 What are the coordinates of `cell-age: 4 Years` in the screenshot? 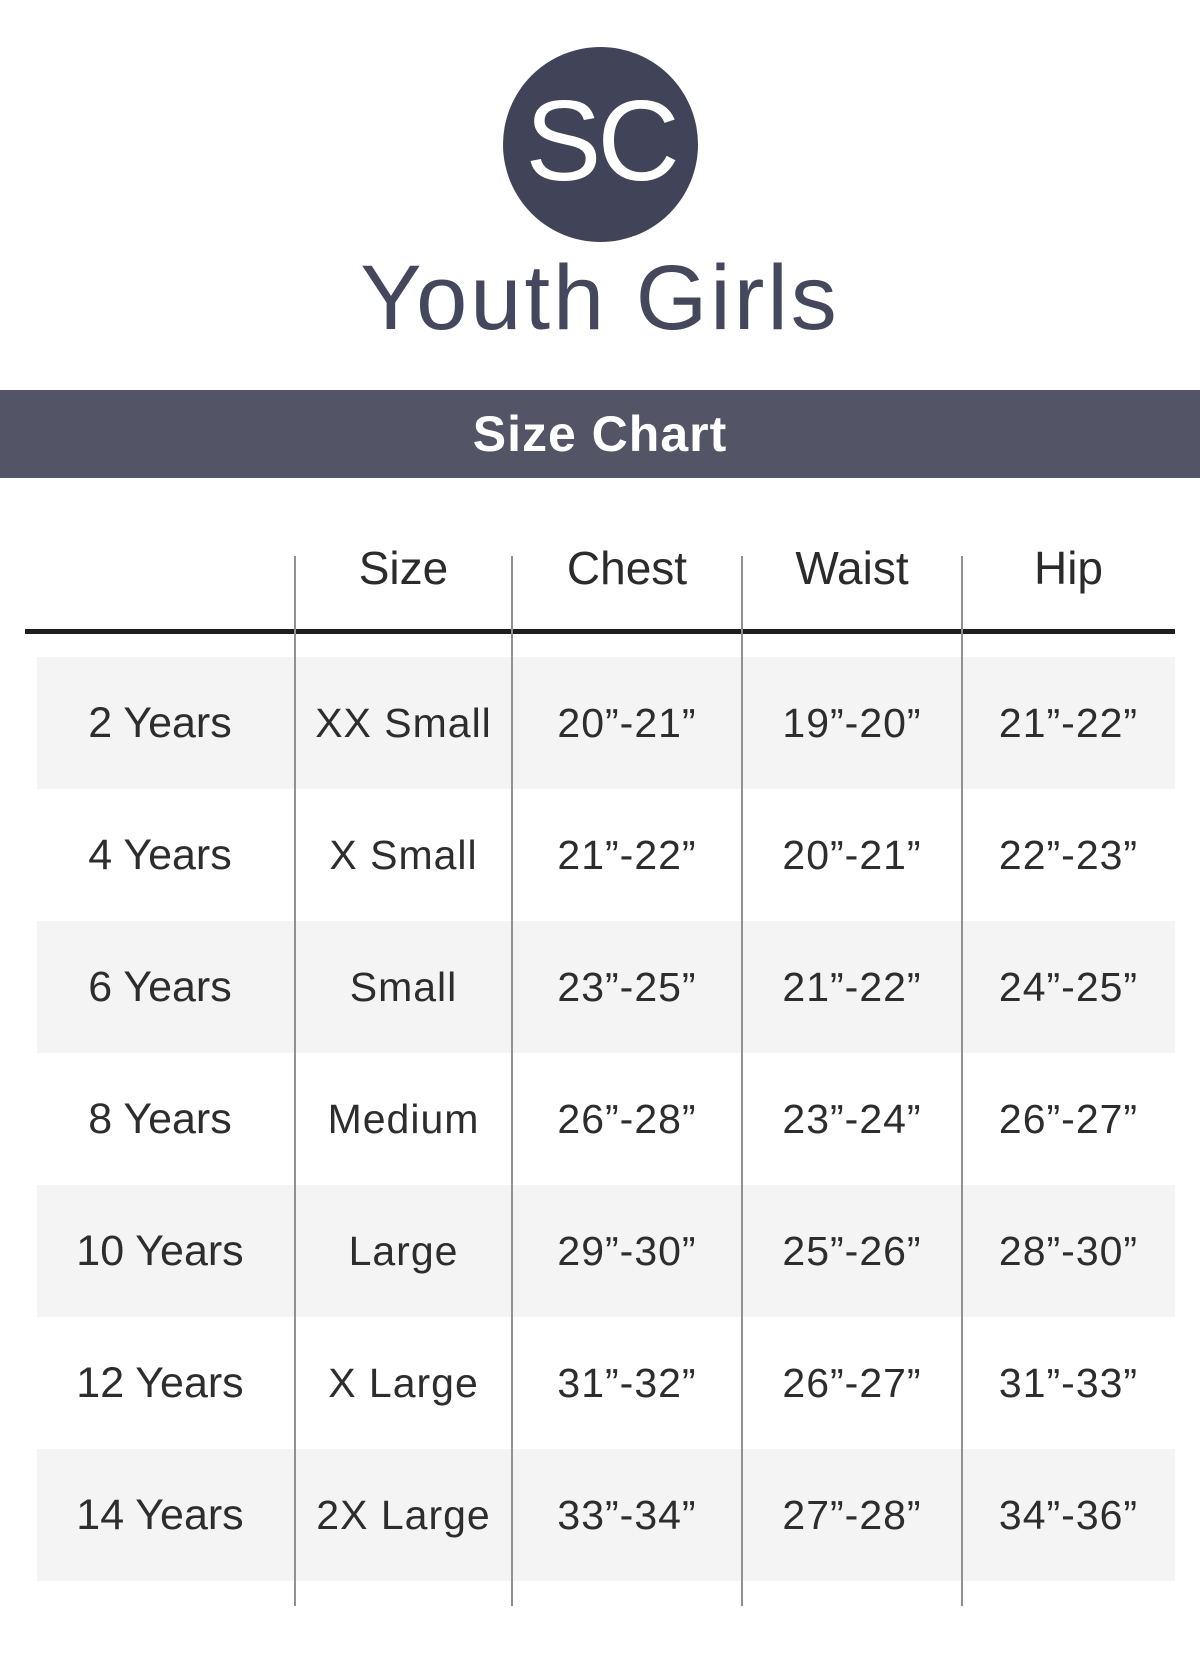 It's located at (160, 854).